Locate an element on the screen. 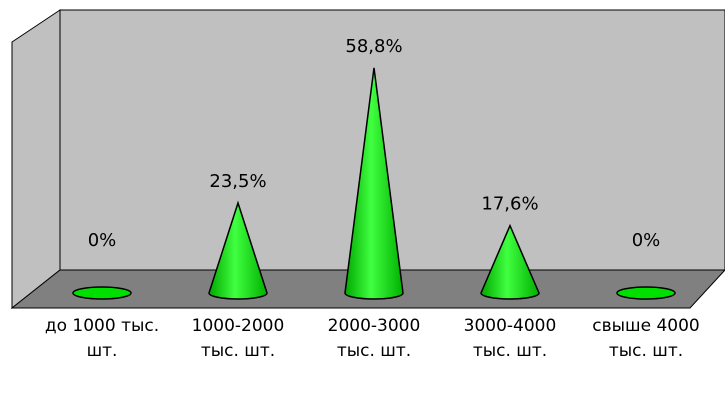 Image resolution: width=725 pixels, height=404 pixels. x-tick-label: 2000-3000 тыс. шт. is located at coordinates (374, 338).